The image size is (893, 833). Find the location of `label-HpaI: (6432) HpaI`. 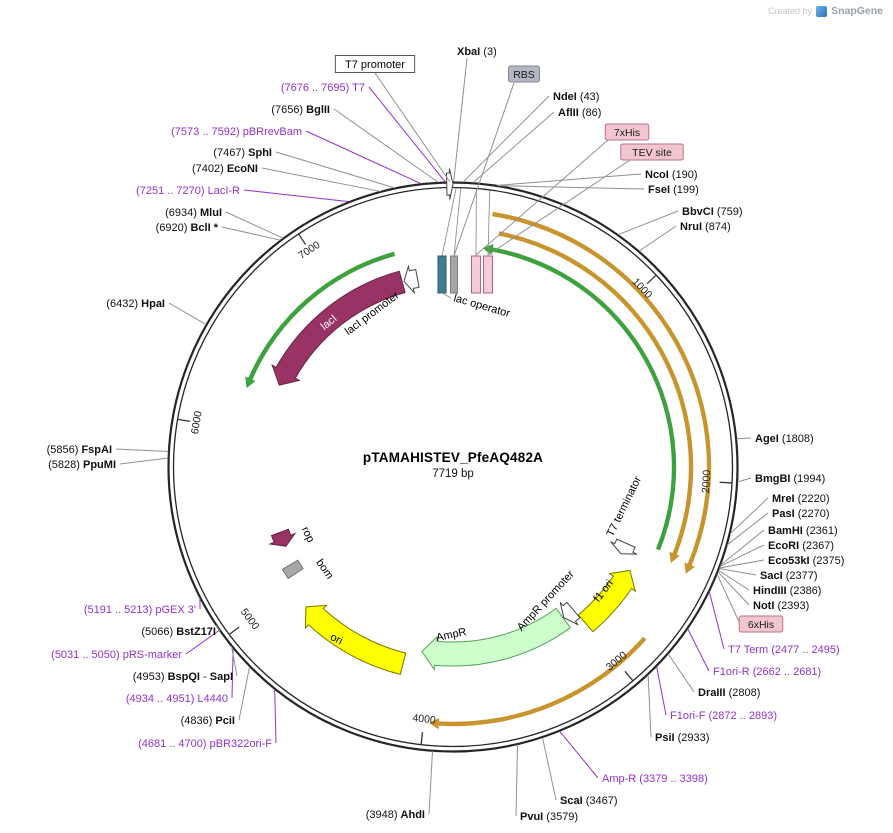

label-HpaI: (6432) HpaI is located at coordinates (135, 304).